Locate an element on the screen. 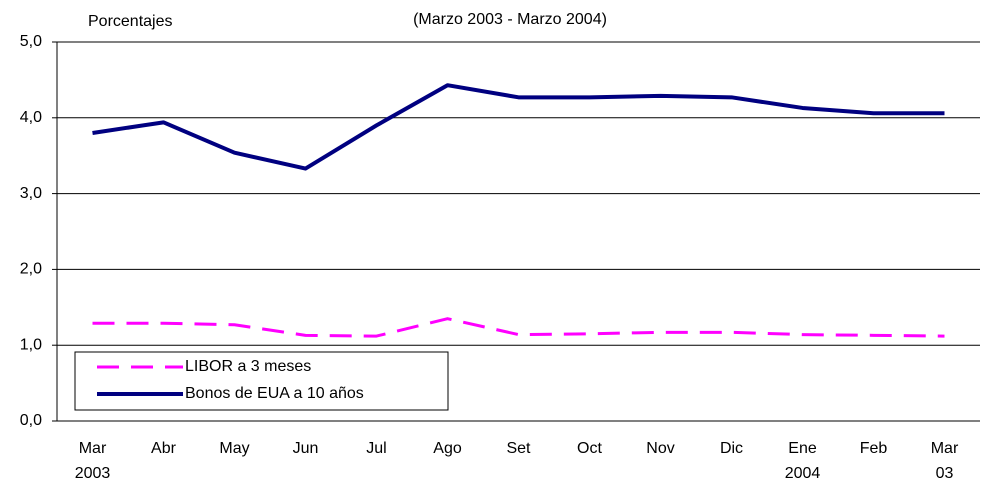  x-tick-label: Abr is located at coordinates (164, 448).